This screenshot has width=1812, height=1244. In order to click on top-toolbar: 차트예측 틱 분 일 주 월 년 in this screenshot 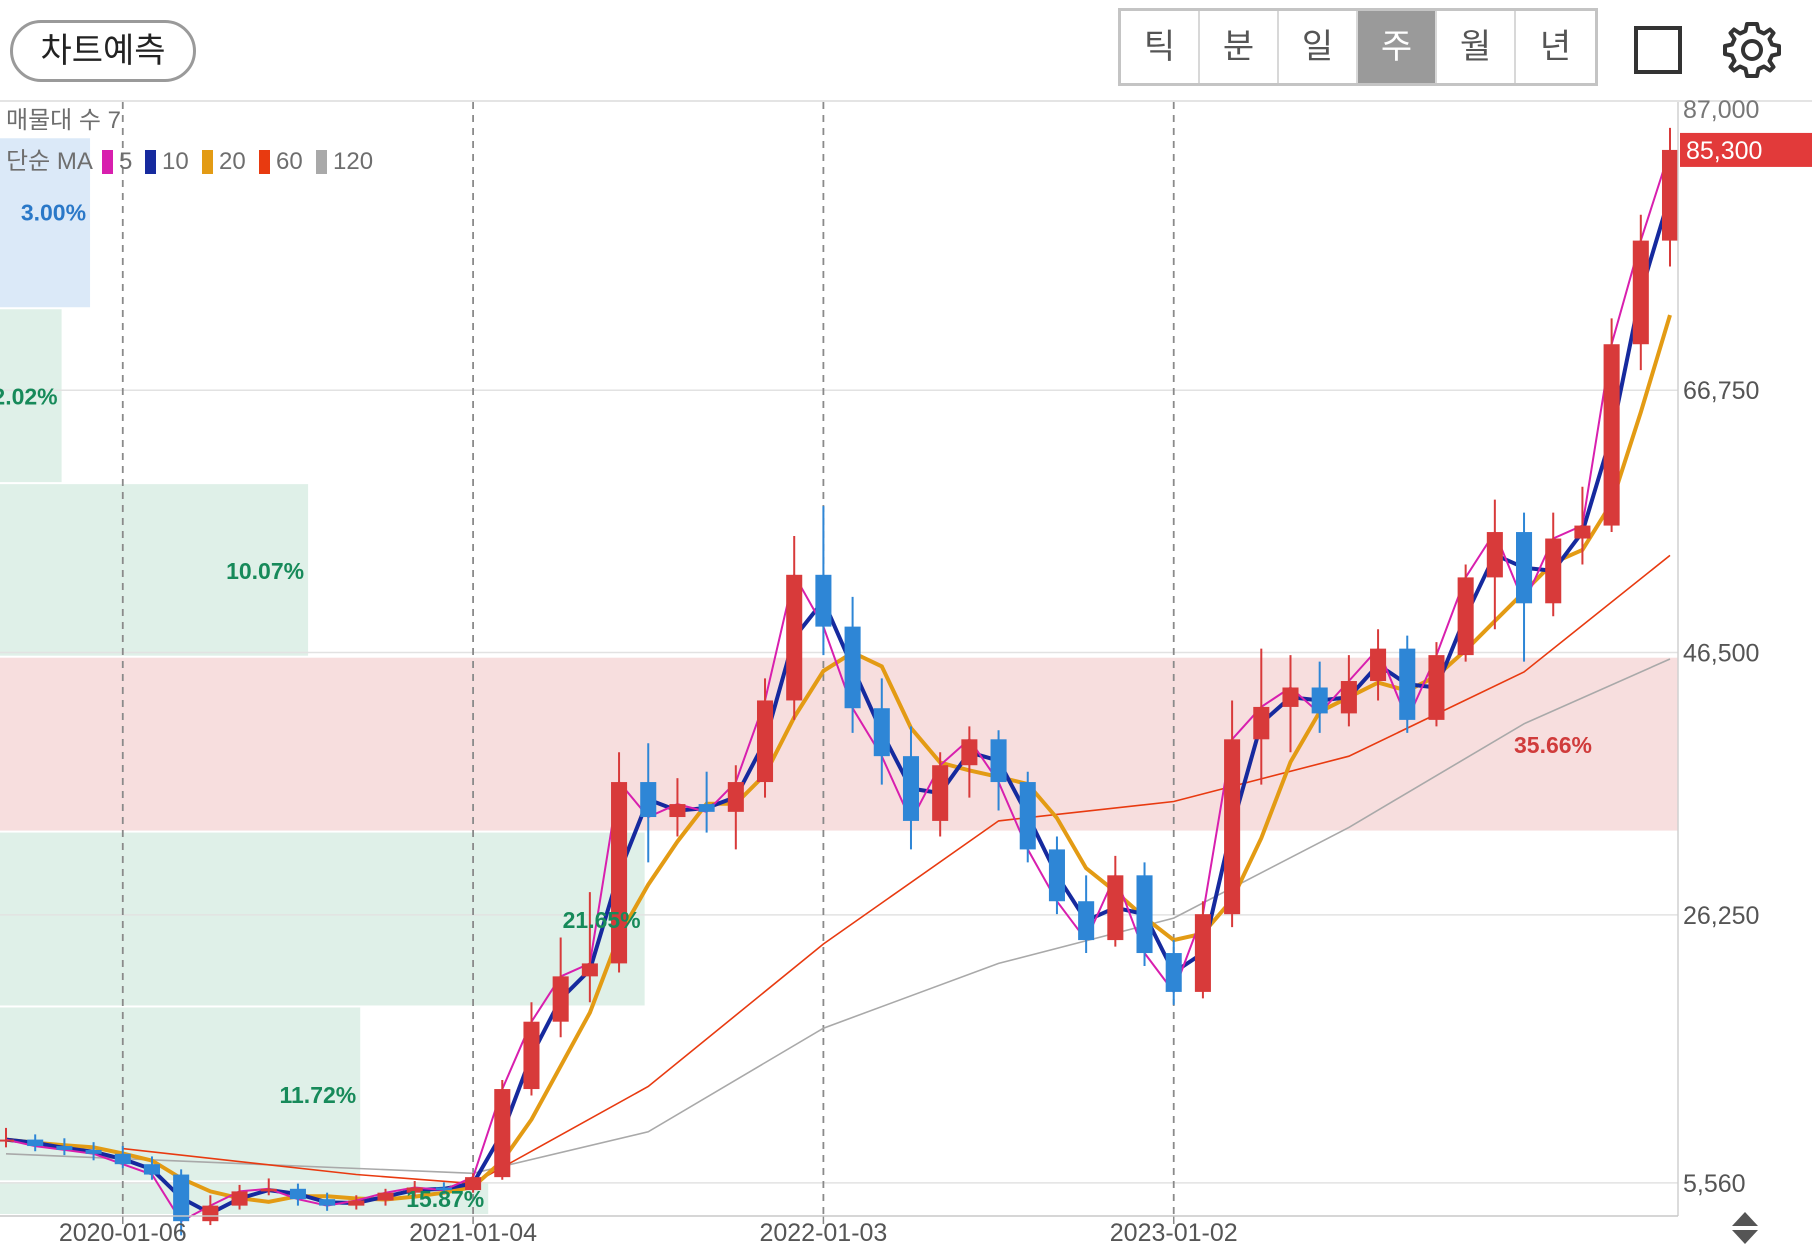, I will do `click(906, 51)`.